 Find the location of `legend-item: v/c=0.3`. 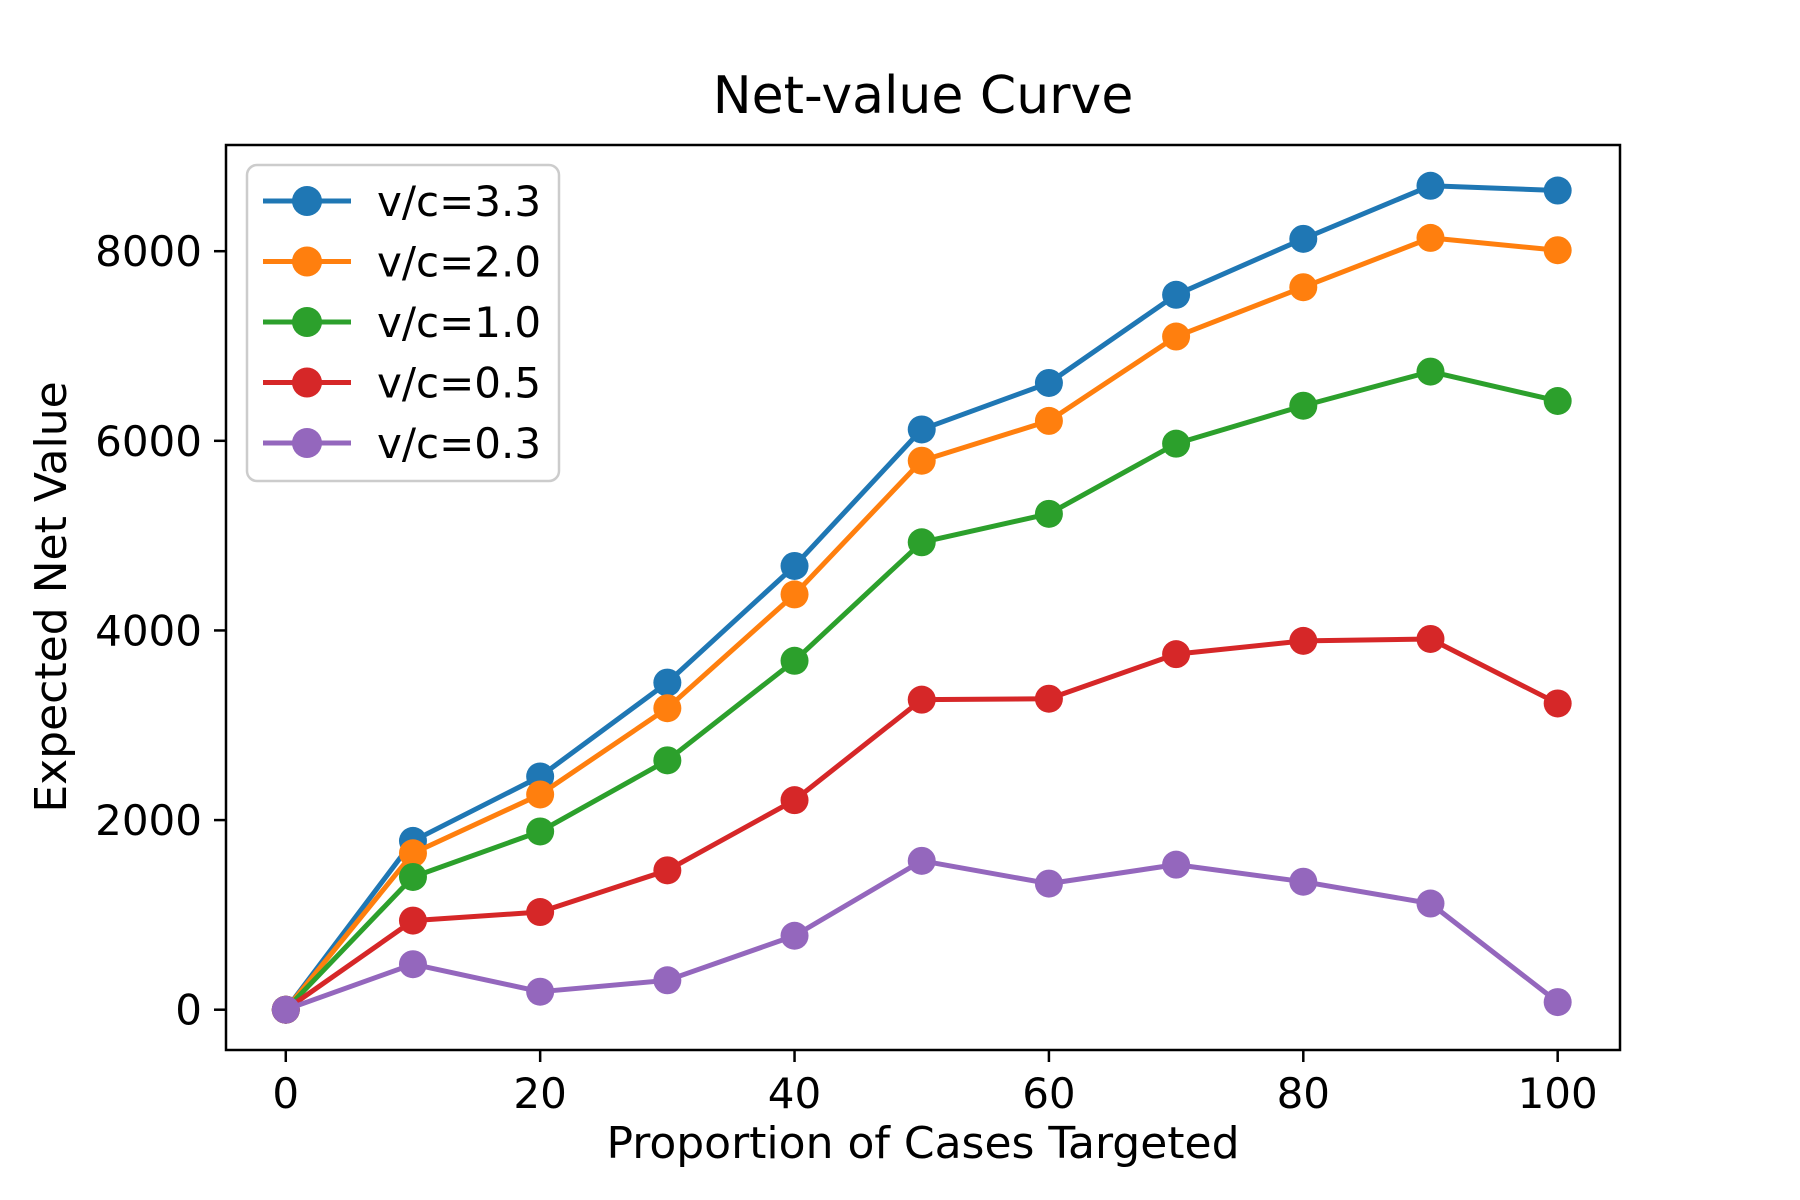

legend-item: v/c=0.3 is located at coordinates (402, 443).